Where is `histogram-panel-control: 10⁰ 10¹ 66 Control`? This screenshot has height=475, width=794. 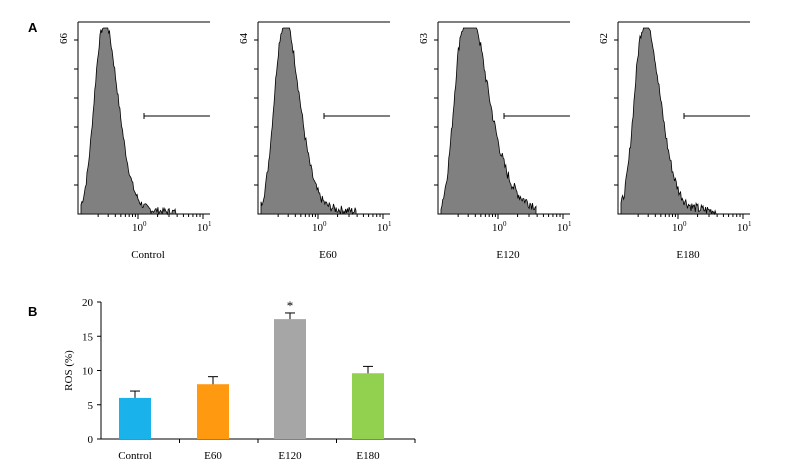 histogram-panel-control: 10⁰ 10¹ 66 Control is located at coordinates (135, 141).